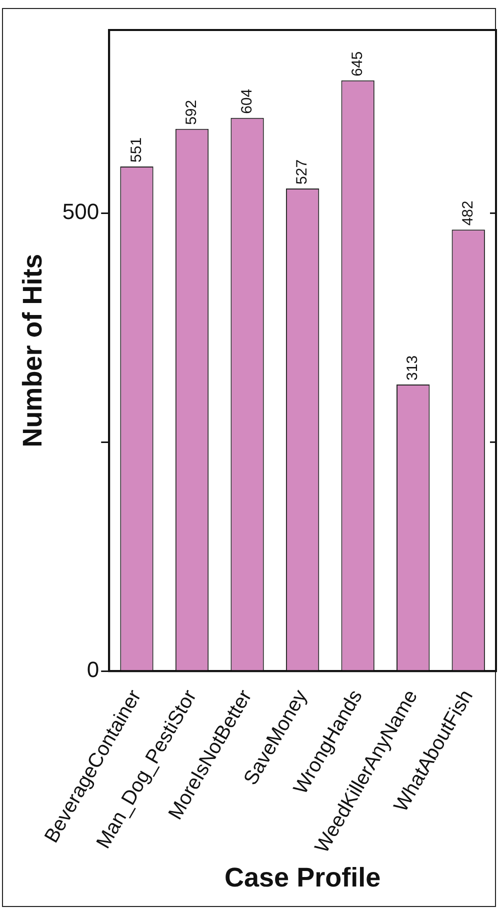 This screenshot has height=911, width=500. I want to click on data-label: 551, so click(136, 149).